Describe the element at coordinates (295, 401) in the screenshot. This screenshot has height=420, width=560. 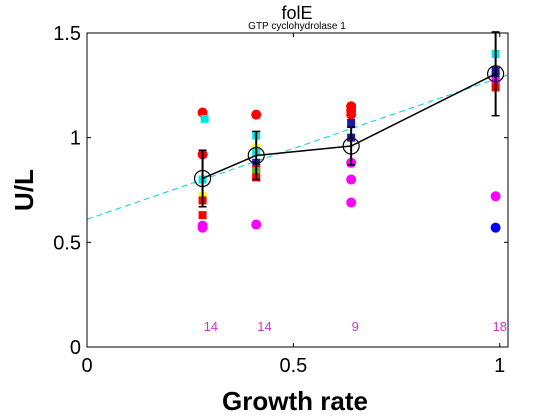
I see `x-axis-label: Growth rate` at that location.